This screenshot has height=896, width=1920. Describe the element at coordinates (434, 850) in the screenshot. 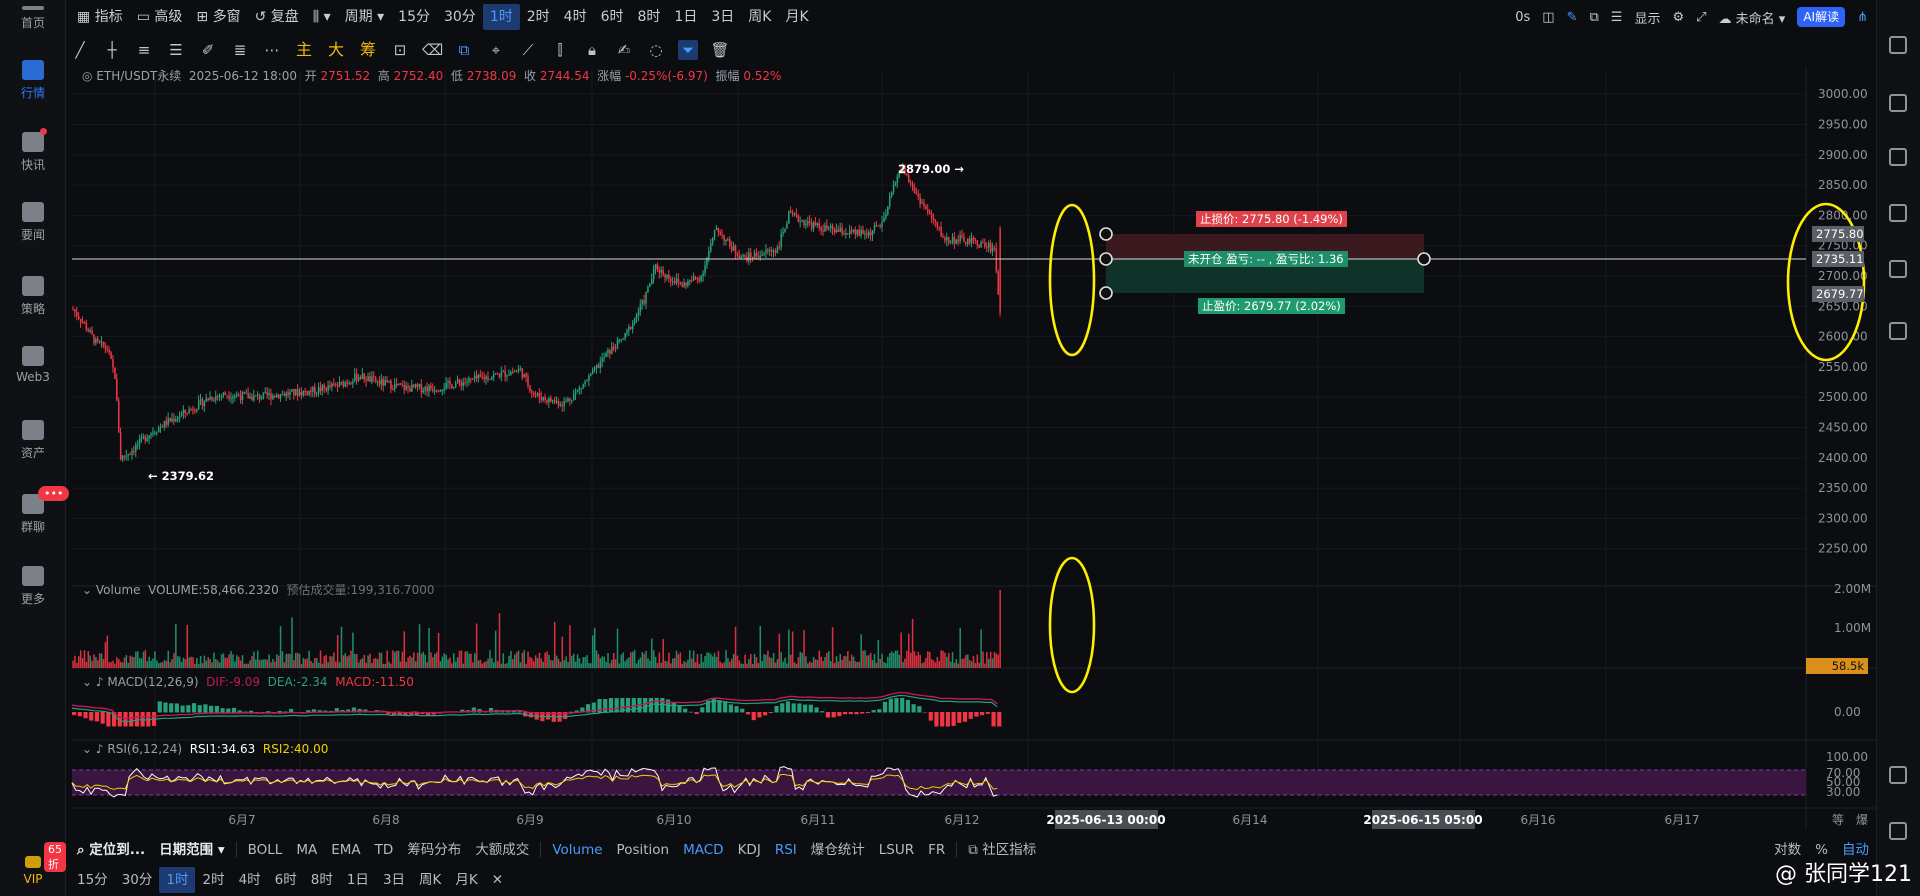

I see `main-indicator-tab: 筹码分布` at that location.